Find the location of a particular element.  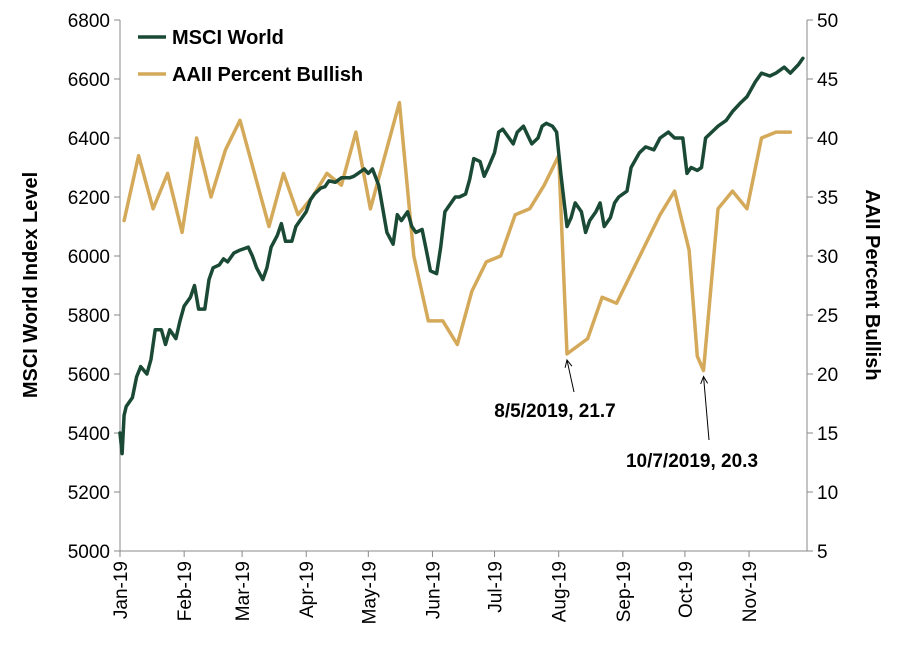

left-tick-label: 6600 is located at coordinates (89, 80).